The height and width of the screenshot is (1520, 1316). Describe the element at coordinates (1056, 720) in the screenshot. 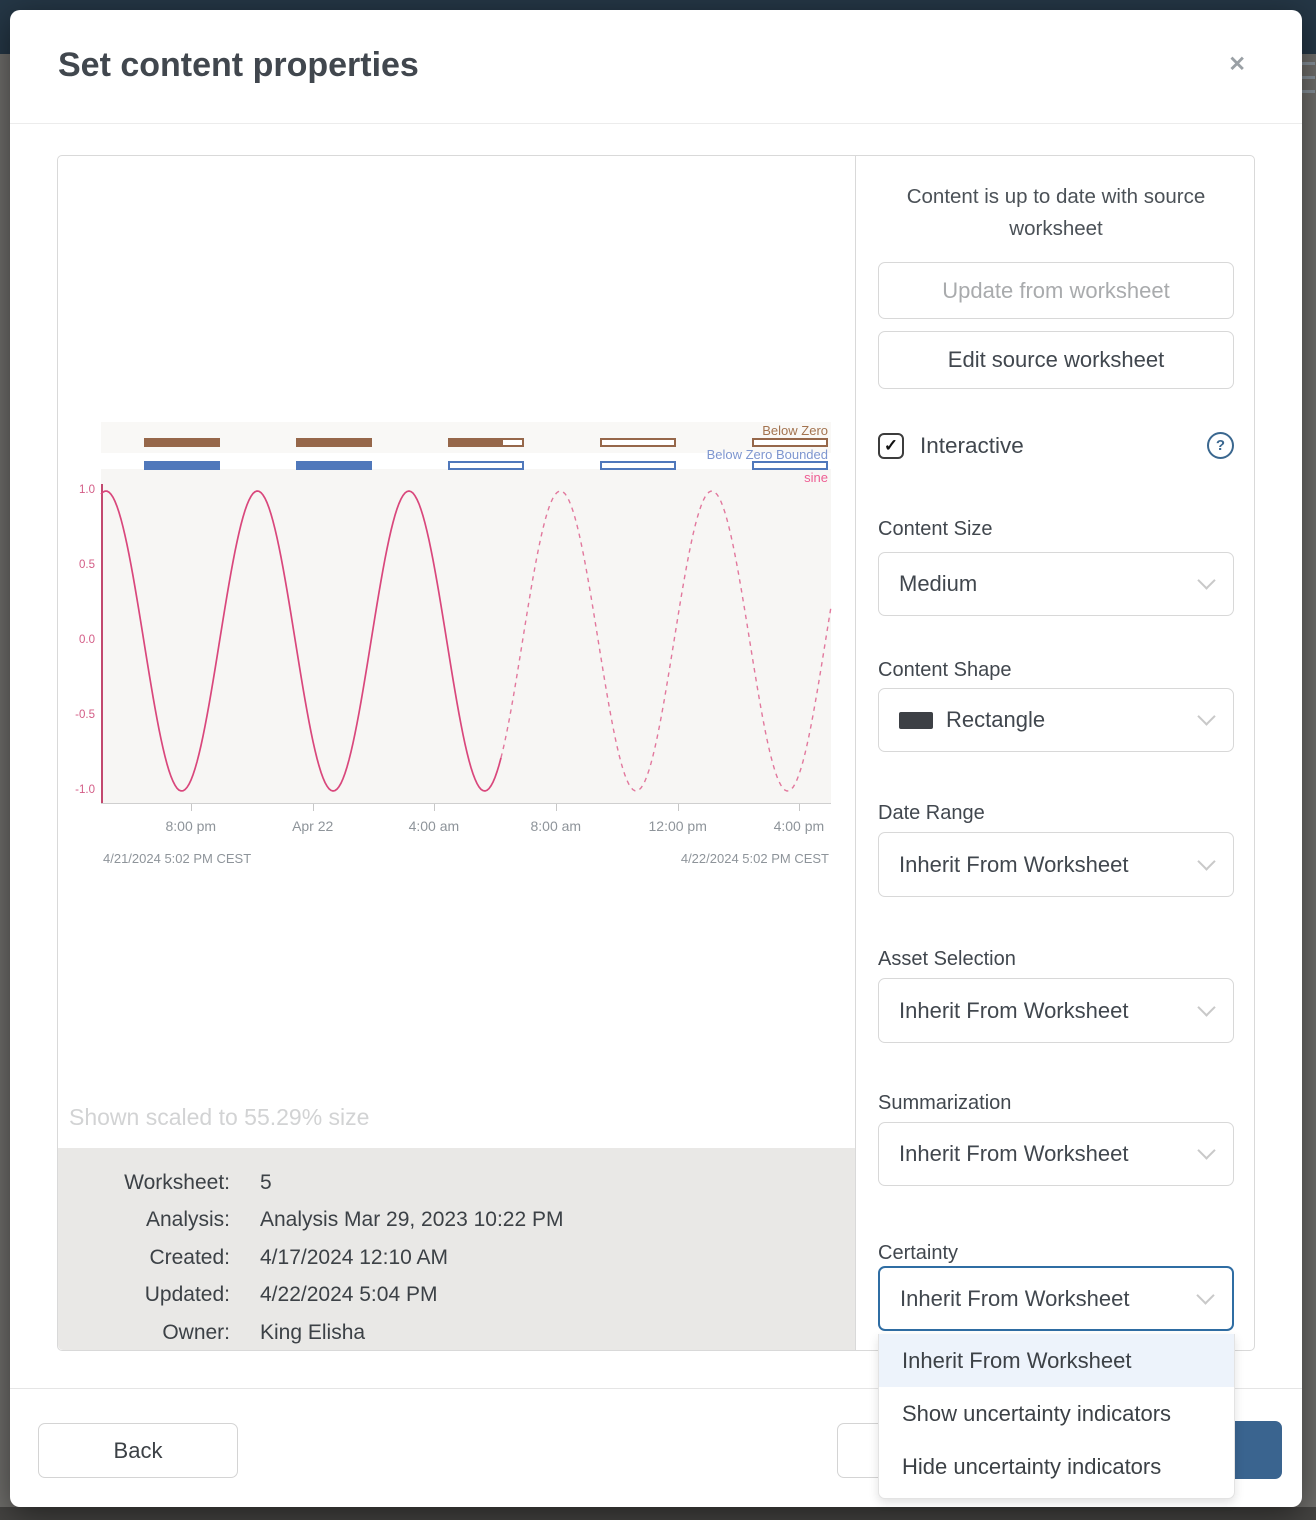

I see `content-shape-select: Rectangle` at that location.